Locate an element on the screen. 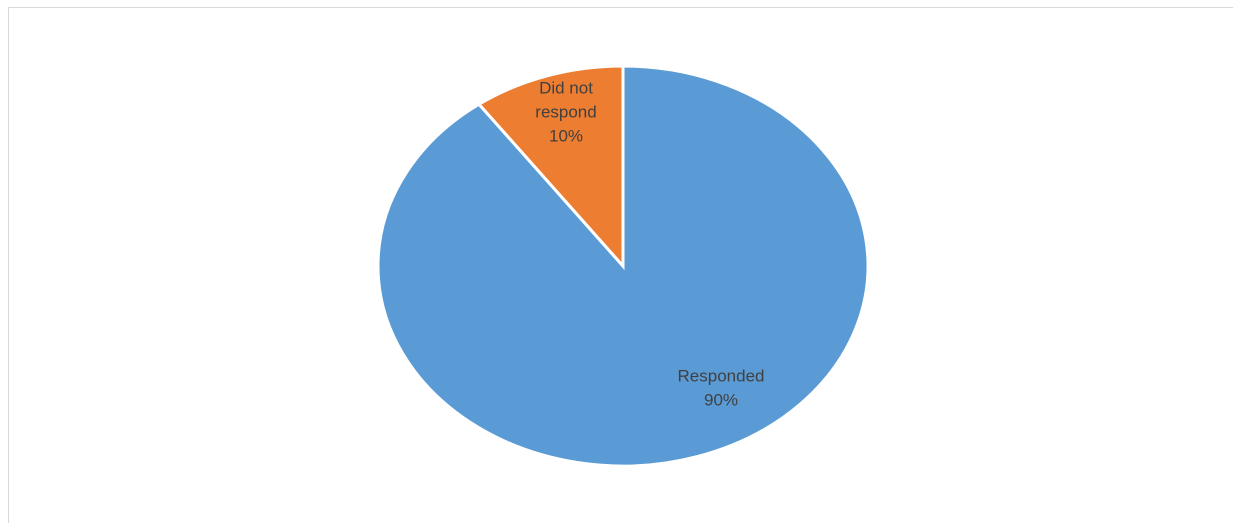 This screenshot has width=1233, height=523. slice-percent-label: 90% is located at coordinates (721, 399).